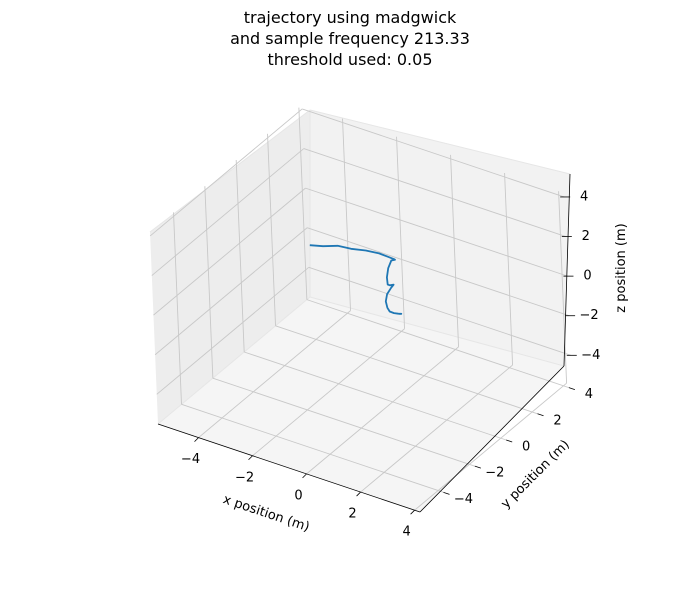 This screenshot has height=608, width=700. I want to click on chart-title-line-1: trajectory using madgwick, so click(350, 17).